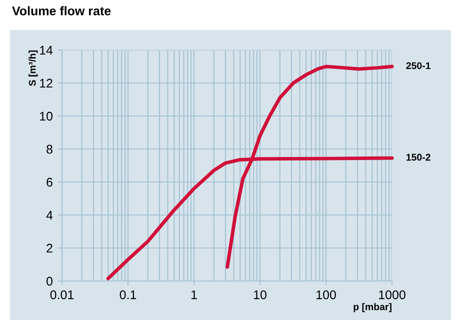 This screenshot has height=320, width=455. I want to click on y-tick-label: 14, so click(46, 50).